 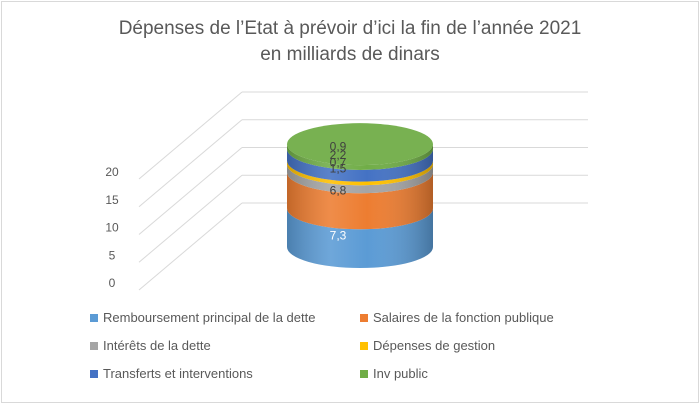 I want to click on data-label: 7,3, so click(x=338, y=236).